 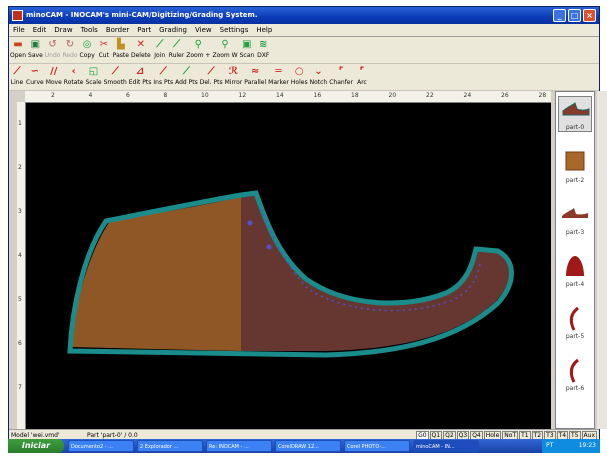 I want to click on tool-label: Holes, so click(x=299, y=82).